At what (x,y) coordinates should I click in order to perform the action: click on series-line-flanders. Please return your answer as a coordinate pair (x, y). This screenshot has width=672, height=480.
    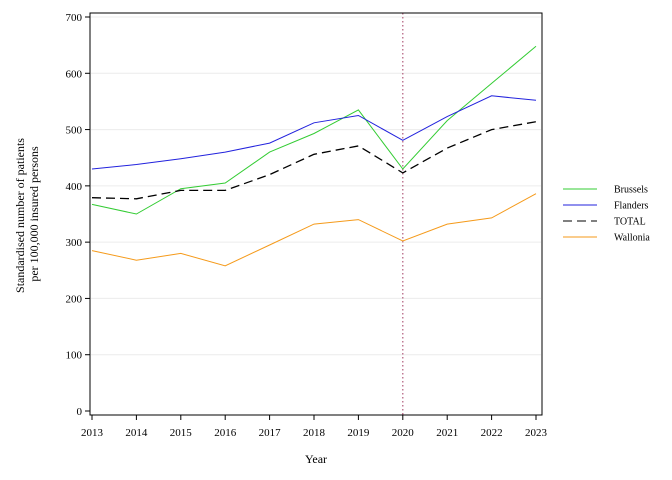
    Looking at the image, I should click on (314, 132).